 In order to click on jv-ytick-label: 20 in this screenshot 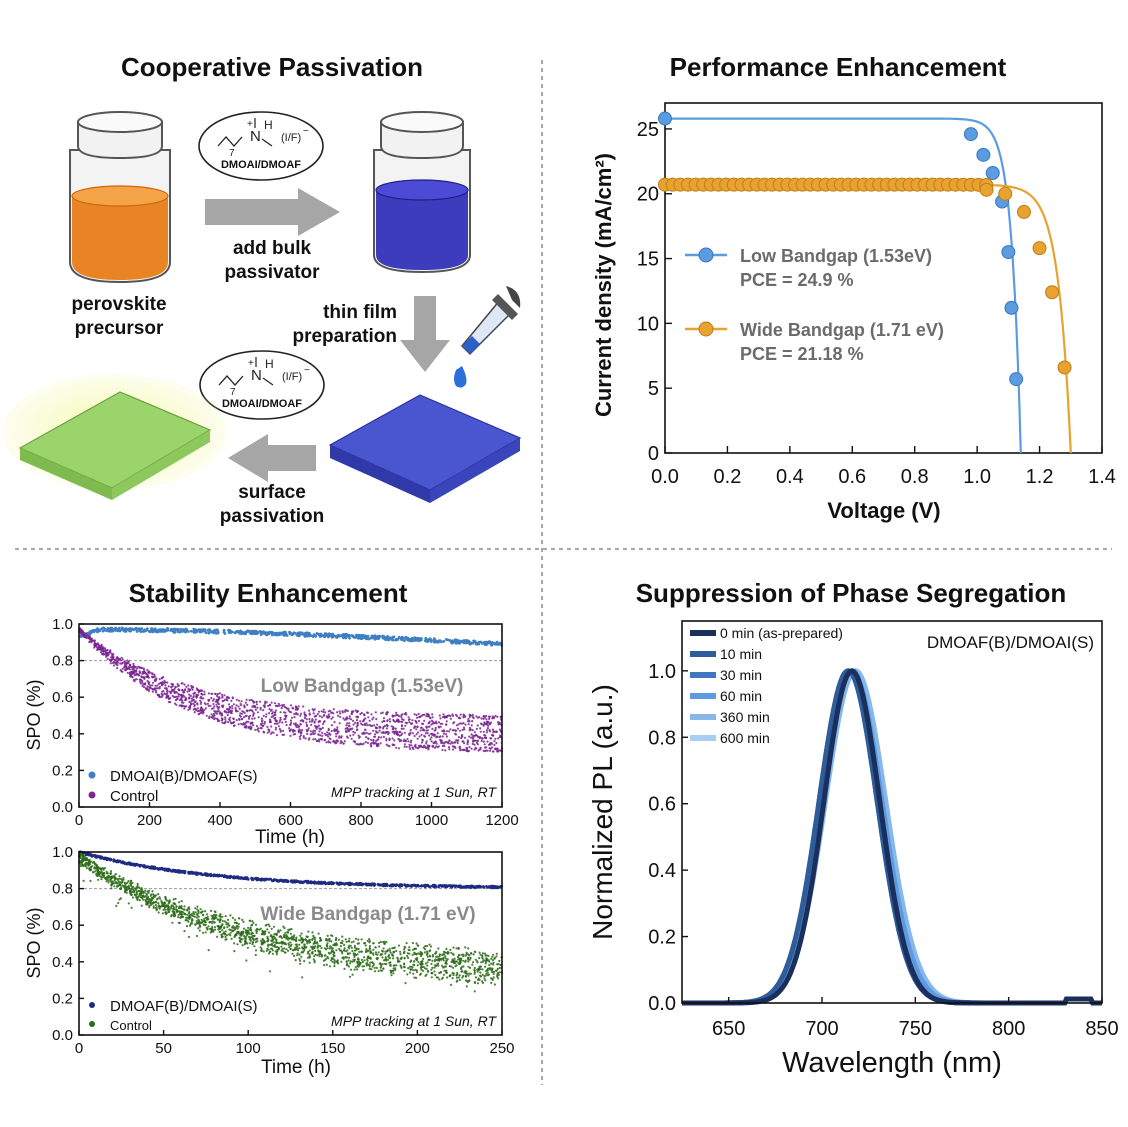, I will do `click(648, 195)`.